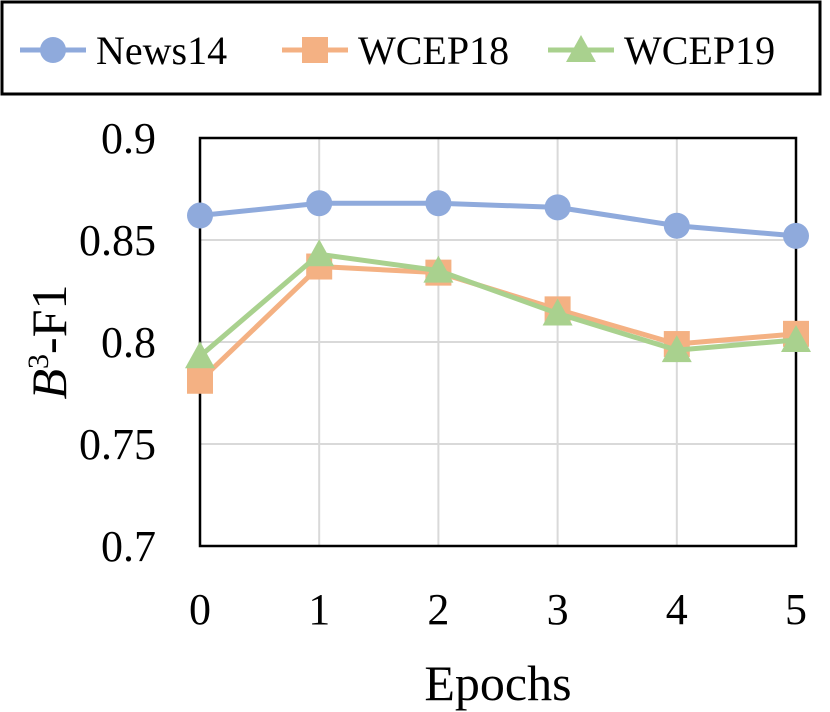 This screenshot has height=712, width=830. I want to click on series-line-wcep18, so click(497, 323).